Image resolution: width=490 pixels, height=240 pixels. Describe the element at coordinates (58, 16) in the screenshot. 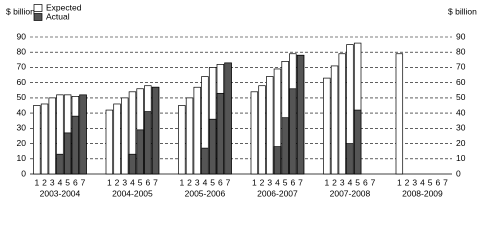

I see `legend-label: Actual` at that location.